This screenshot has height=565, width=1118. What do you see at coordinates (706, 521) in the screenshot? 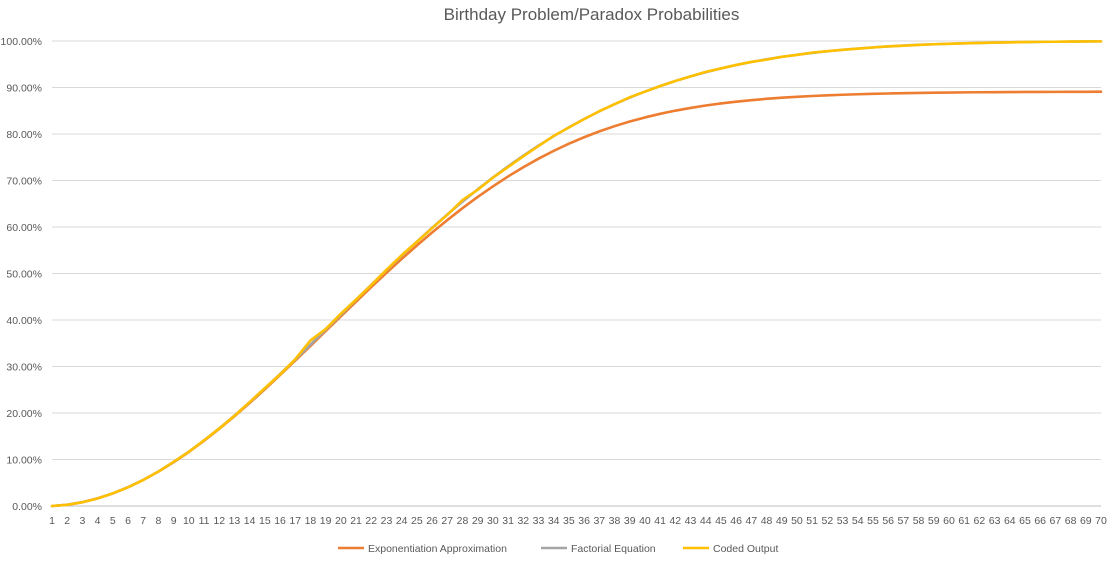
I see `x-tick-label: 44` at bounding box center [706, 521].